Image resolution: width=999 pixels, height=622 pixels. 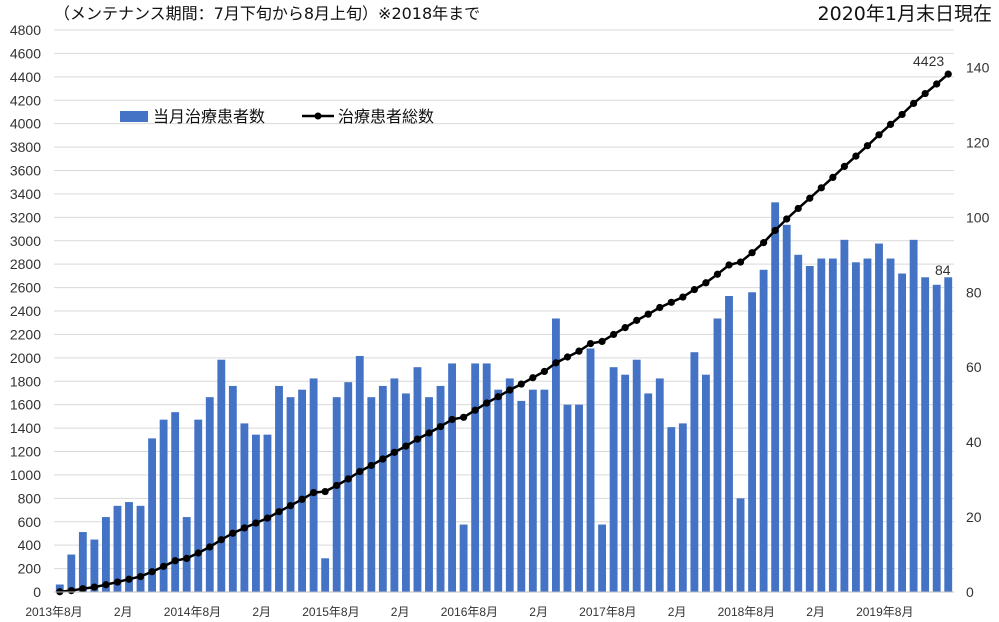 I want to click on y-left-tick-label: 2200, so click(x=25, y=334).